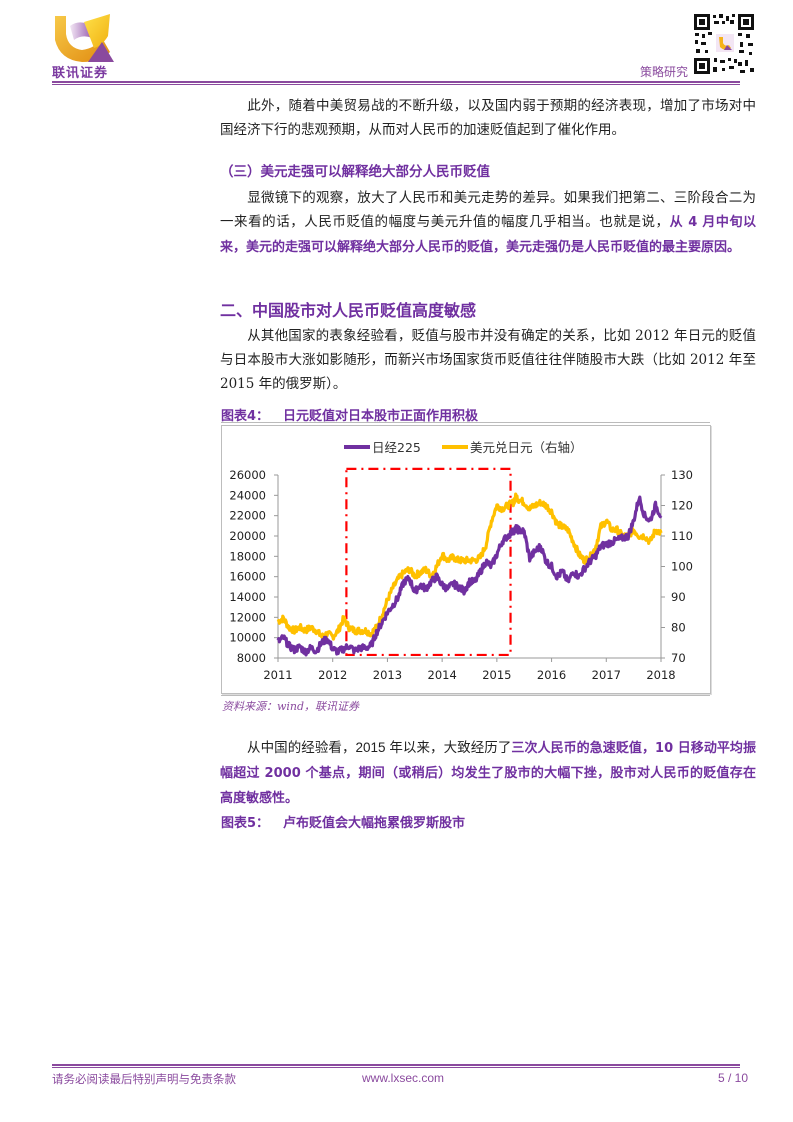 This screenshot has height=1122, width=793. Describe the element at coordinates (678, 628) in the screenshot. I see `y-right-tick-label: 80` at that location.